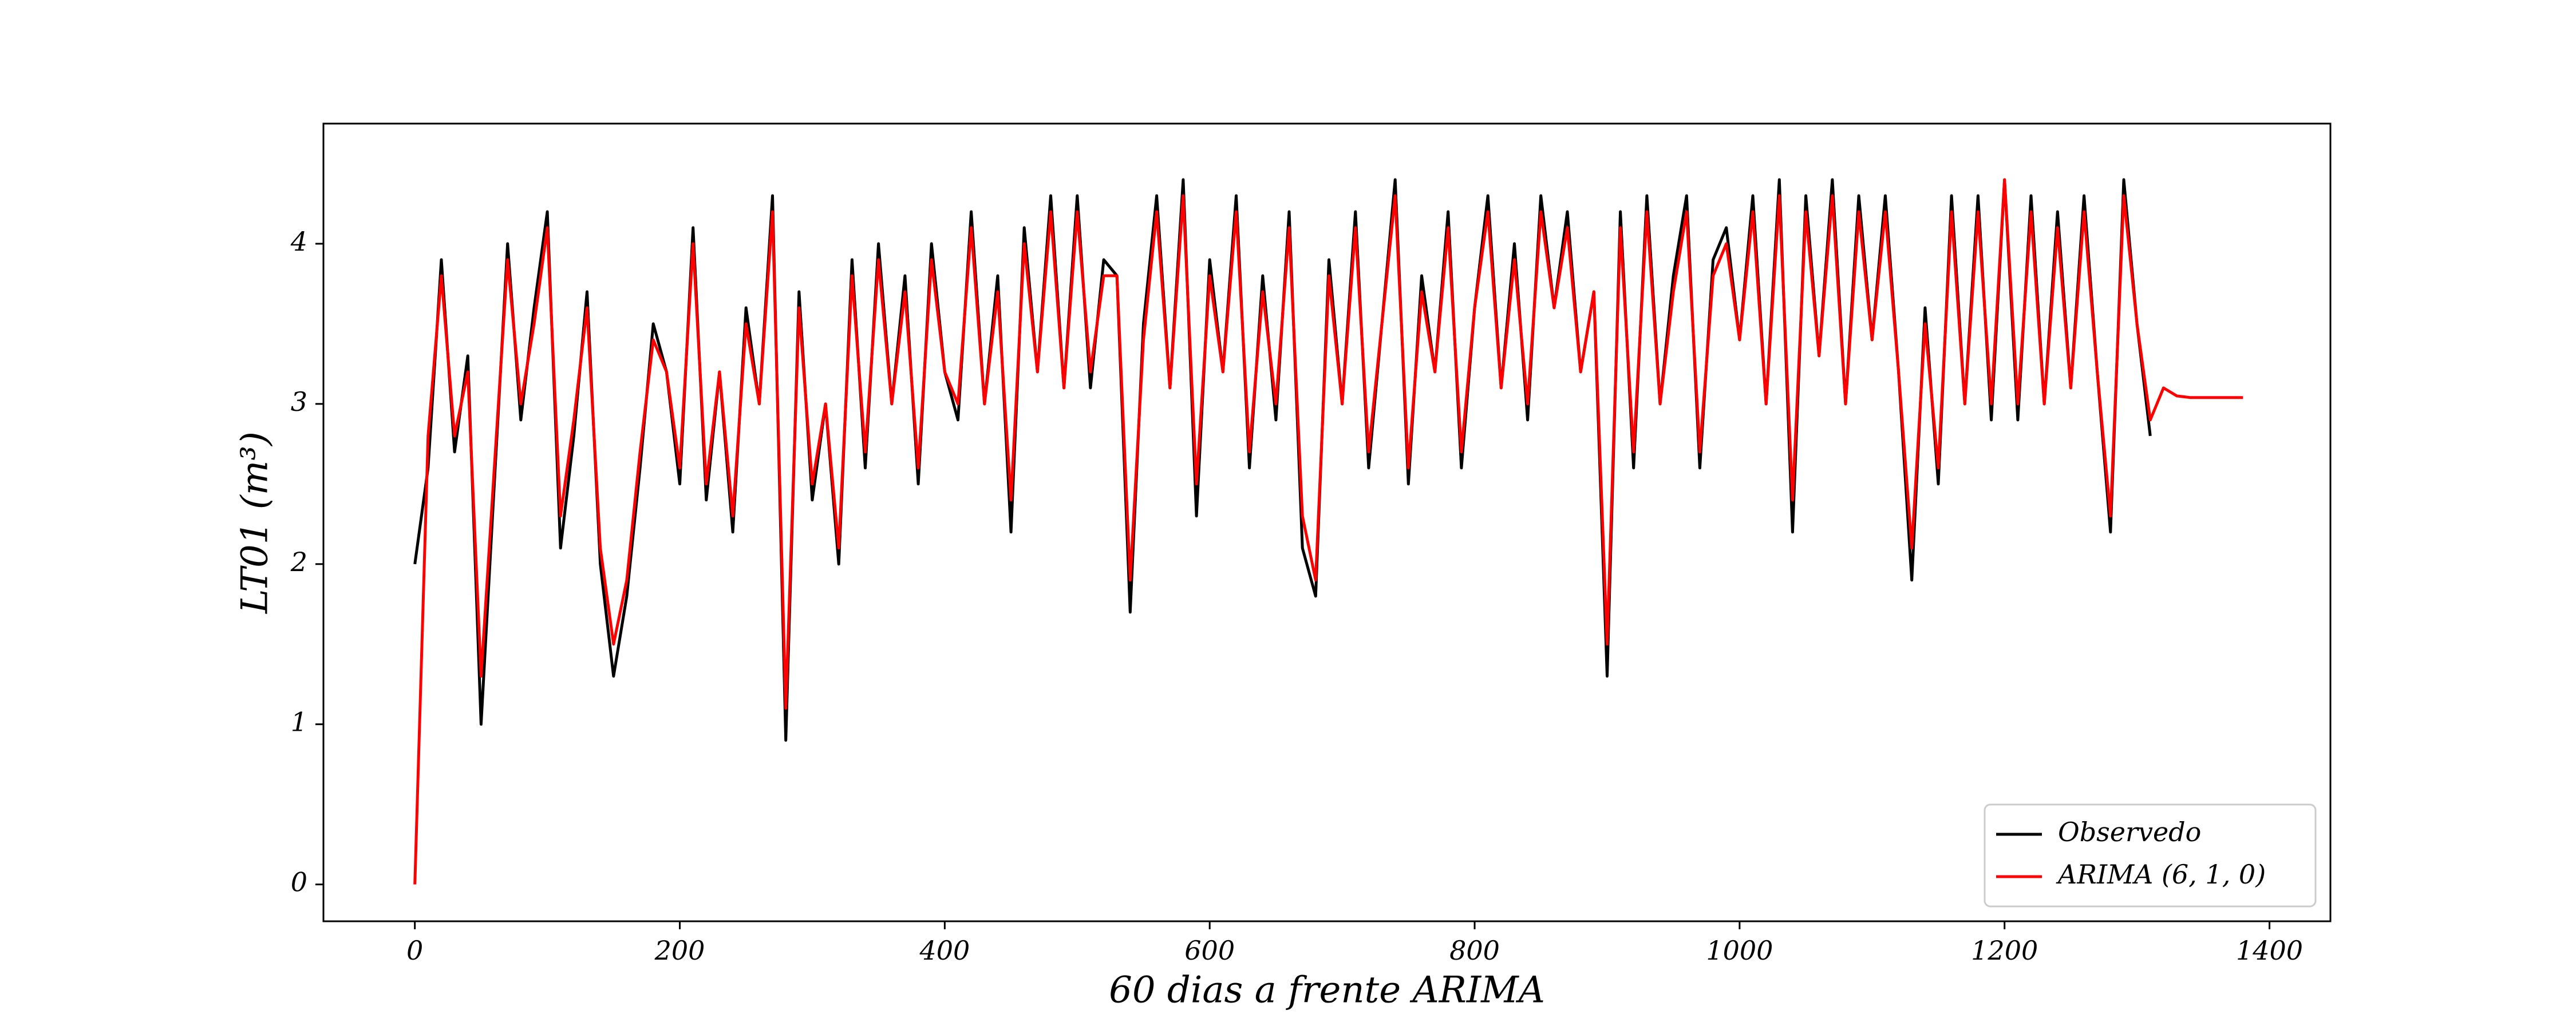 Image resolution: width=2576 pixels, height=1030 pixels. Describe the element at coordinates (2129, 832) in the screenshot. I see `legend-label: Observedo` at that location.